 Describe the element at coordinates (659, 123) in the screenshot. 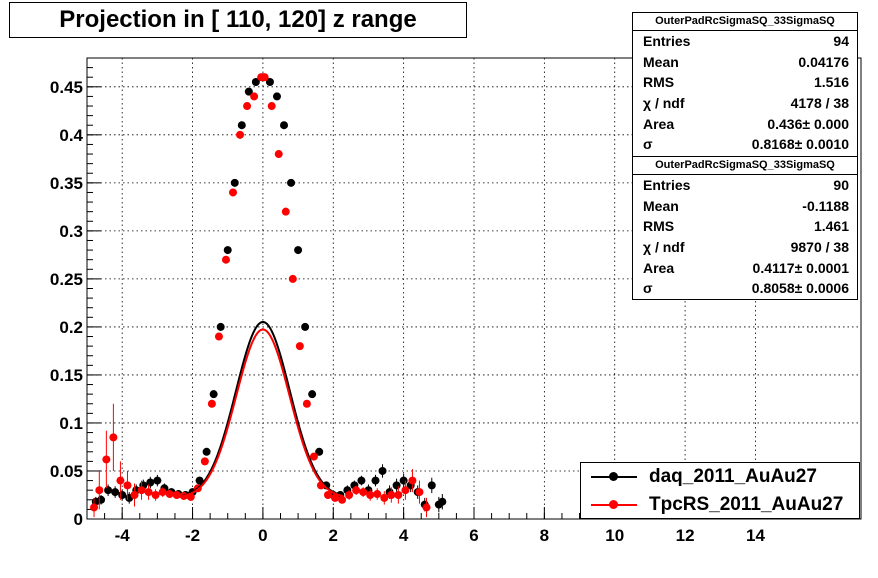

I see `stats-label: Area` at that location.